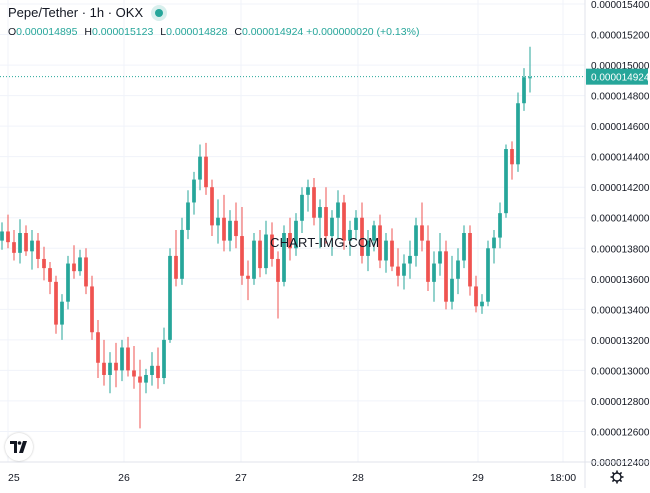 Image resolution: width=650 pixels, height=493 pixels. I want to click on y-tick-label: 0.000013800, so click(620, 249).